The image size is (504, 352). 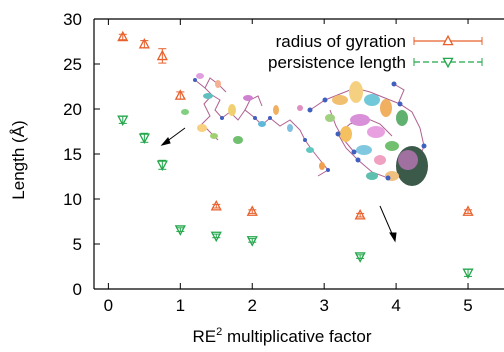 What do you see at coordinates (337, 62) in the screenshot?
I see `legend-label-1: persistence length` at bounding box center [337, 62].